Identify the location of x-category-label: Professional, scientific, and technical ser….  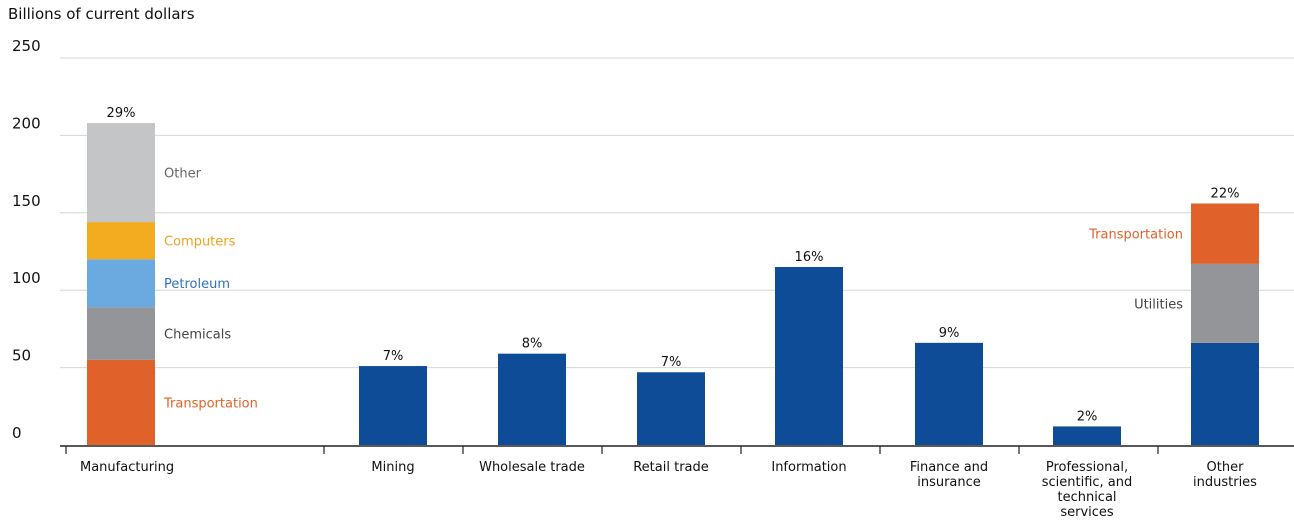
(1087, 490).